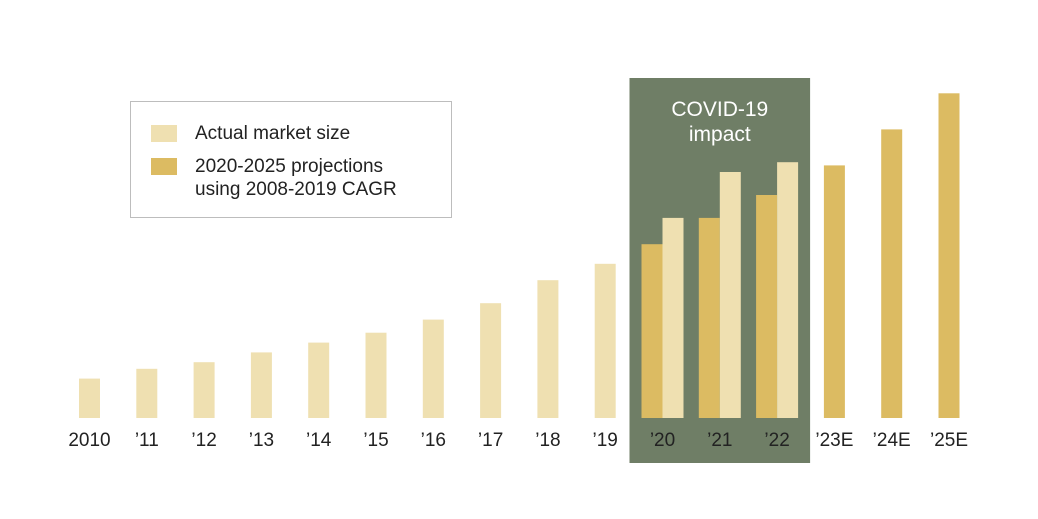 The height and width of the screenshot is (519, 1038). Describe the element at coordinates (273, 133) in the screenshot. I see `legend-label-actual: Actual market size` at that location.